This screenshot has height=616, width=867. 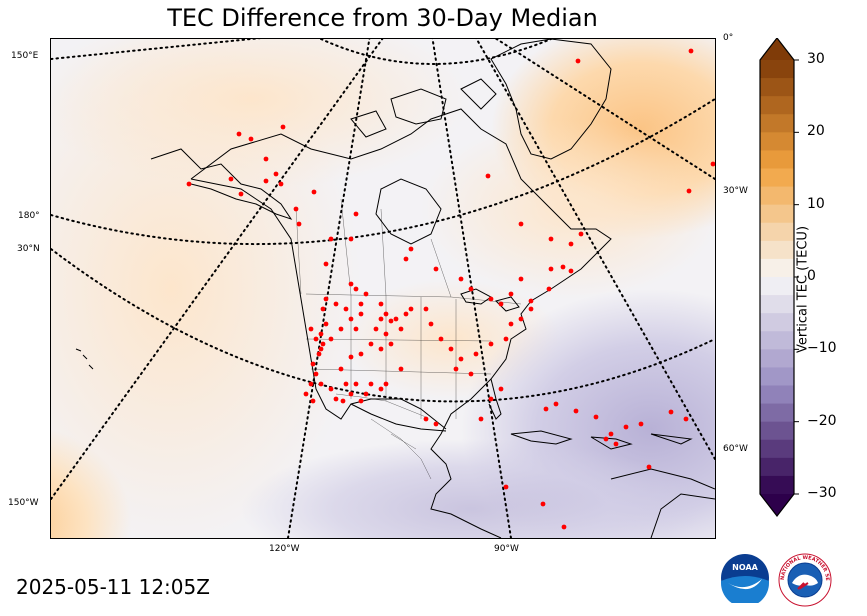 What do you see at coordinates (803, 289) in the screenshot?
I see `colorbar-label: Vertical TEC (TECU)` at bounding box center [803, 289].